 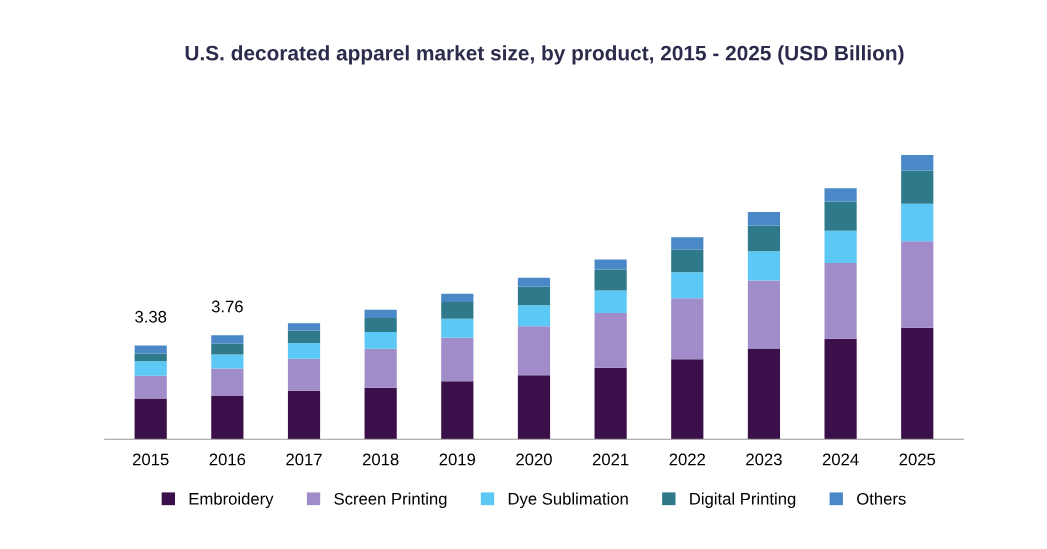 I want to click on x-tick-label: 2020, so click(x=534, y=459).